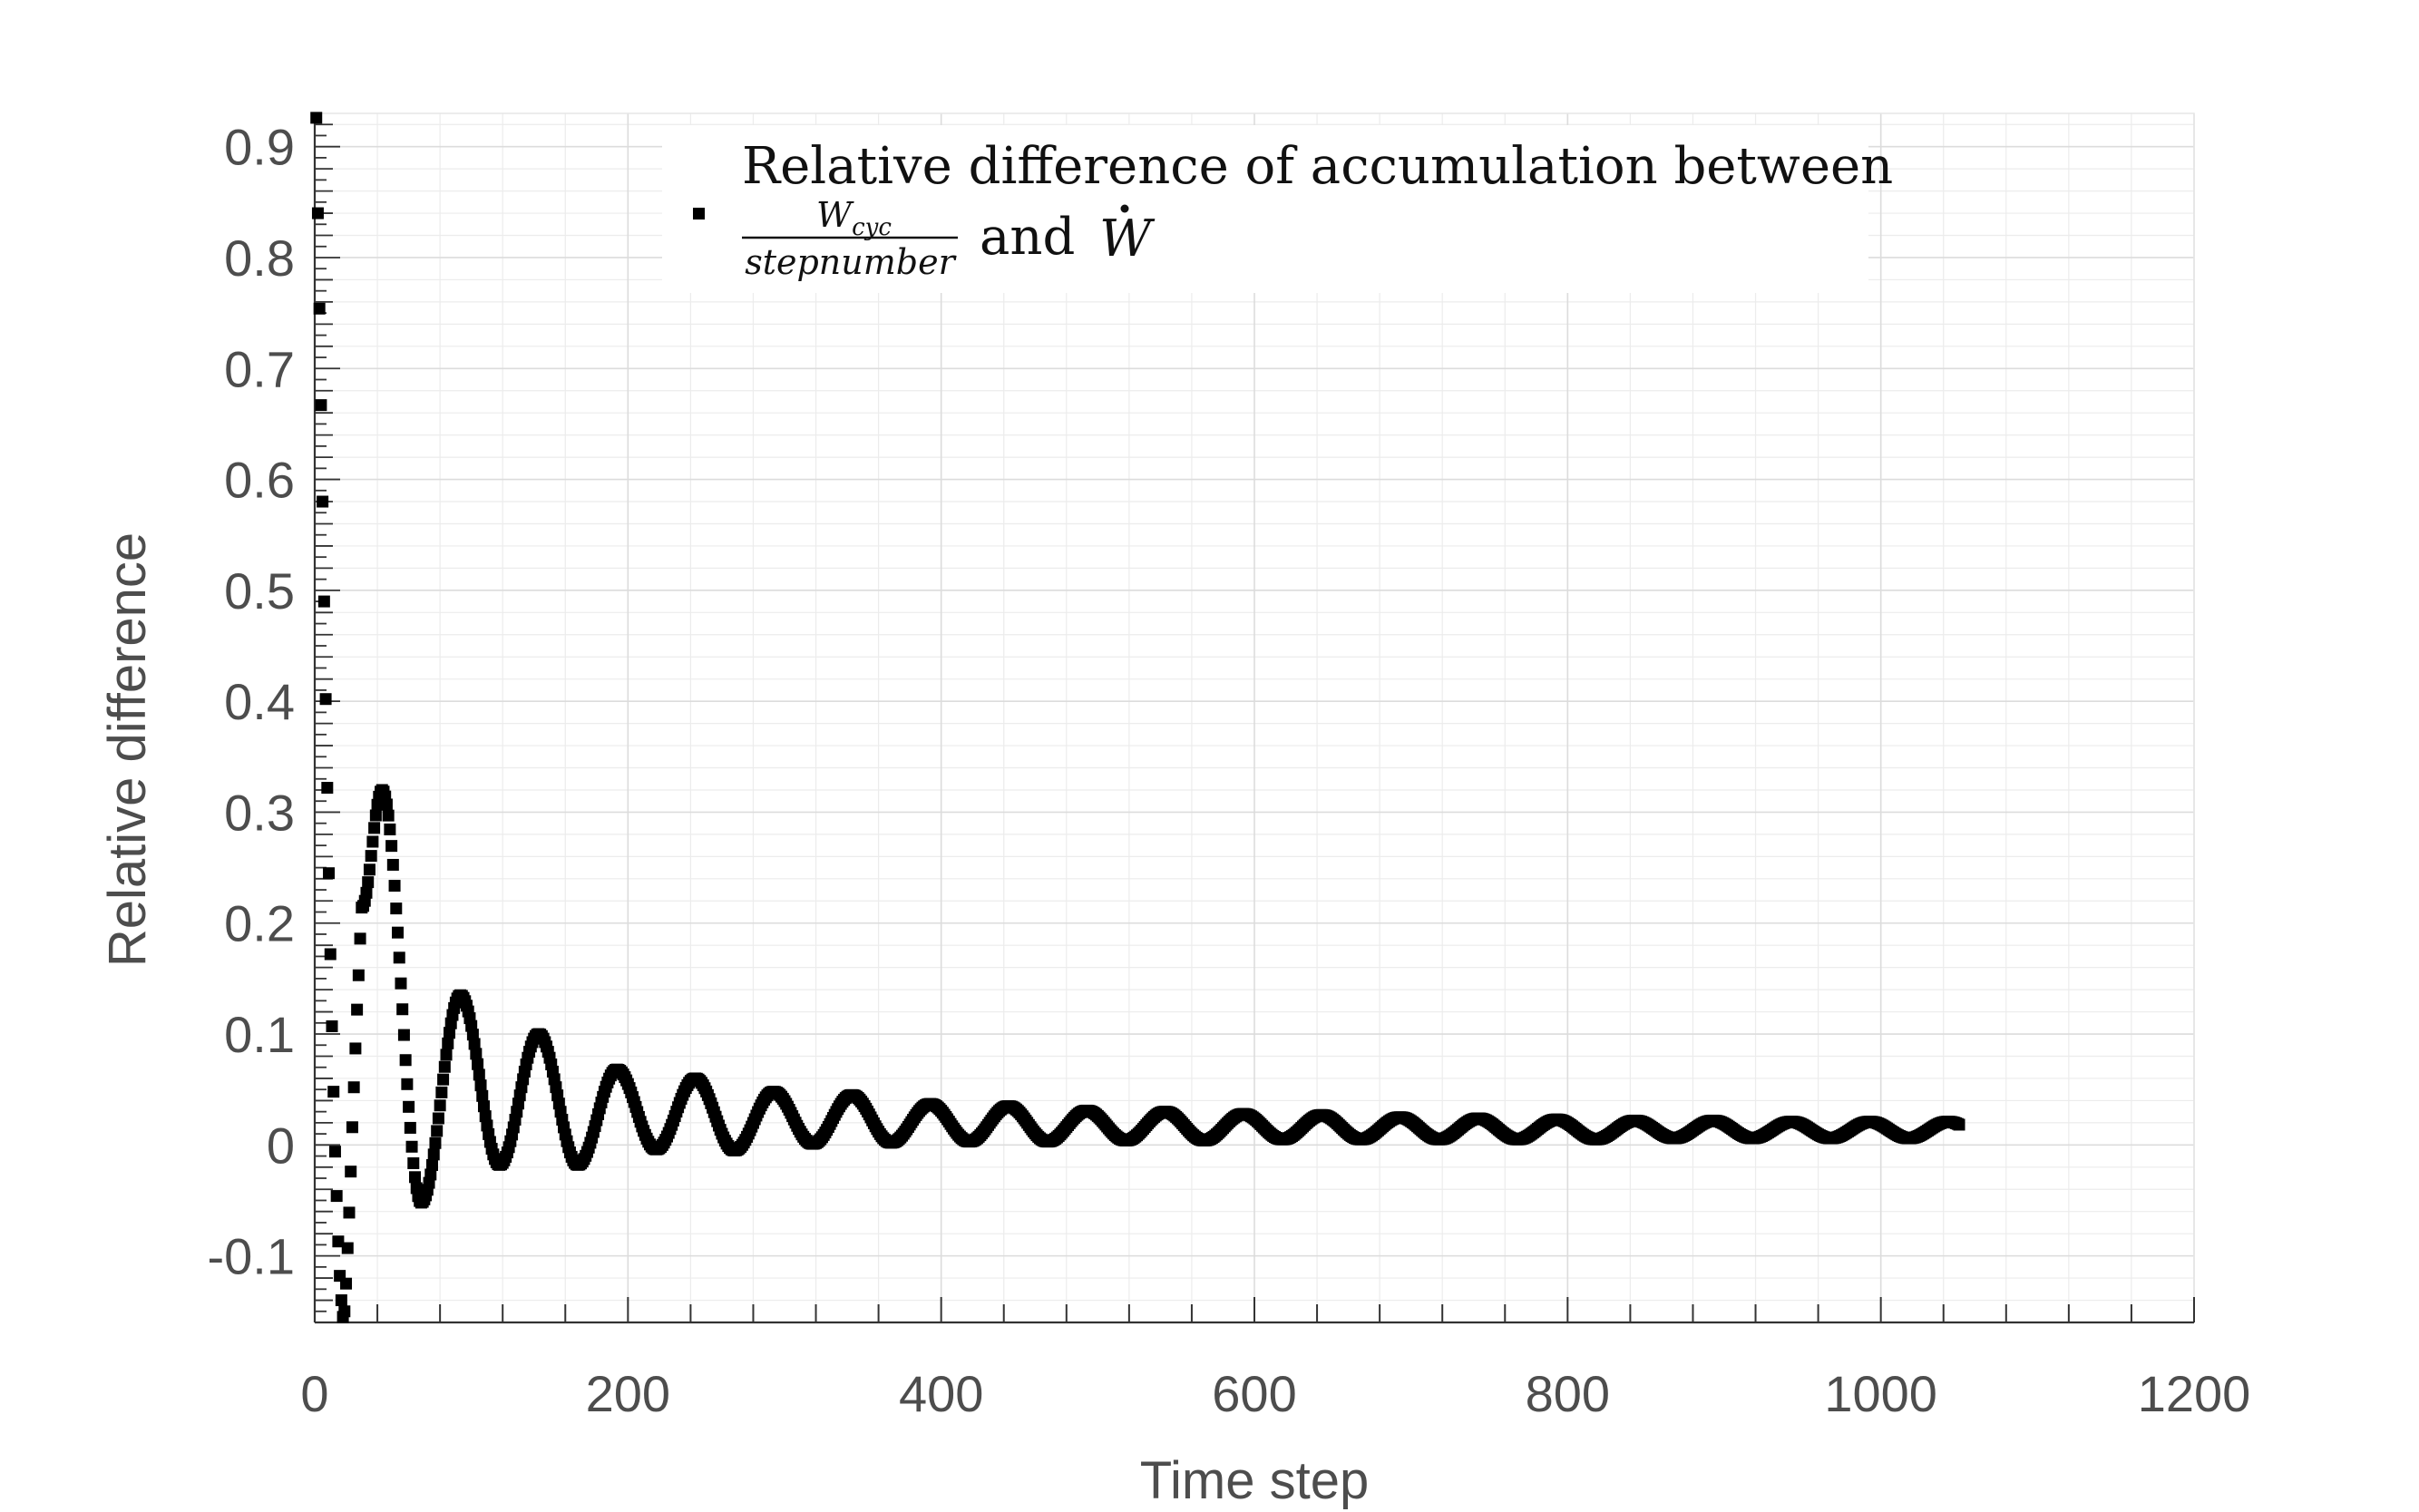 This screenshot has height=1512, width=2419. I want to click on legend-fraction-denominator: stepnumber, so click(851, 262).